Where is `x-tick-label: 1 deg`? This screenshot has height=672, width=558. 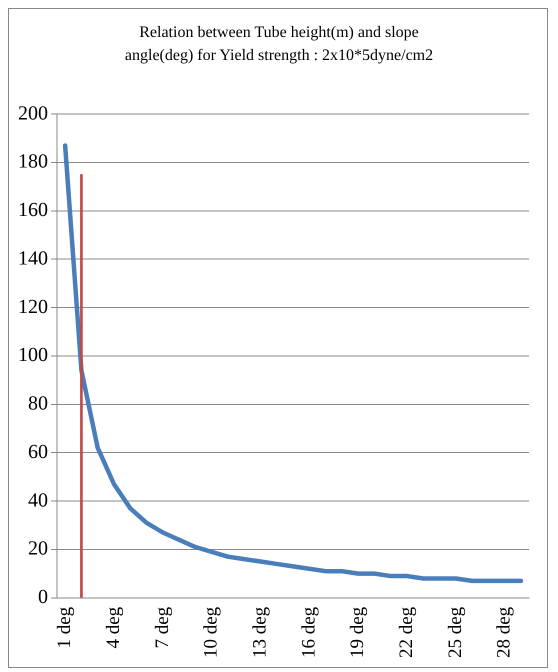
x-tick-label: 1 deg is located at coordinates (65, 627).